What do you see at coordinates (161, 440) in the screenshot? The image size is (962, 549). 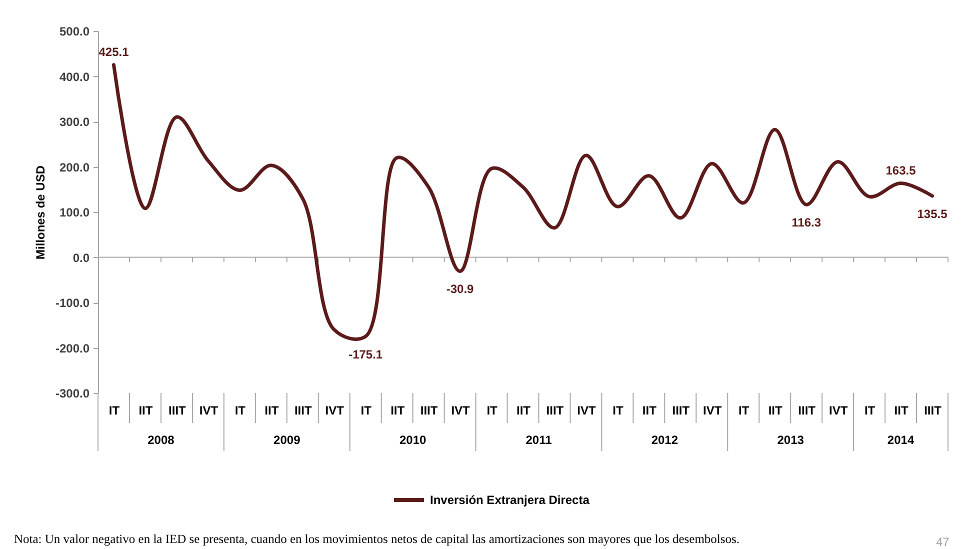 I see `text: 2008` at bounding box center [161, 440].